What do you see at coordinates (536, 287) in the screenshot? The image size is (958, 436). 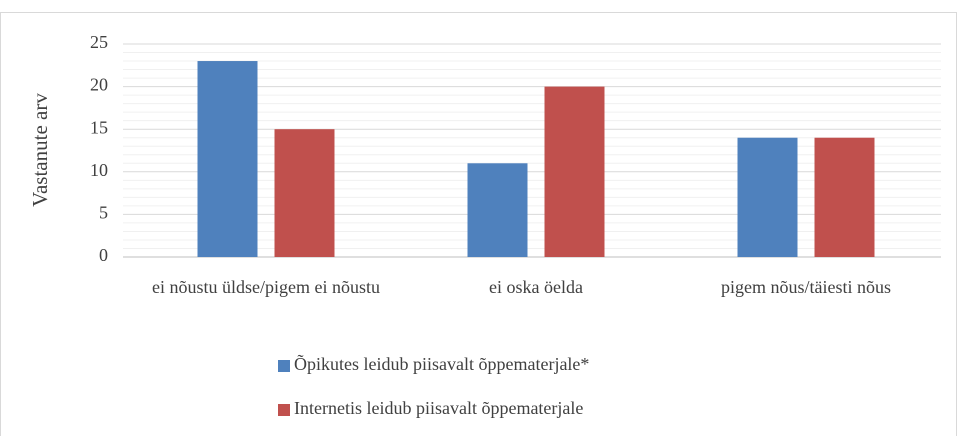 I see `x-tick-label: ei oska öelda` at bounding box center [536, 287].